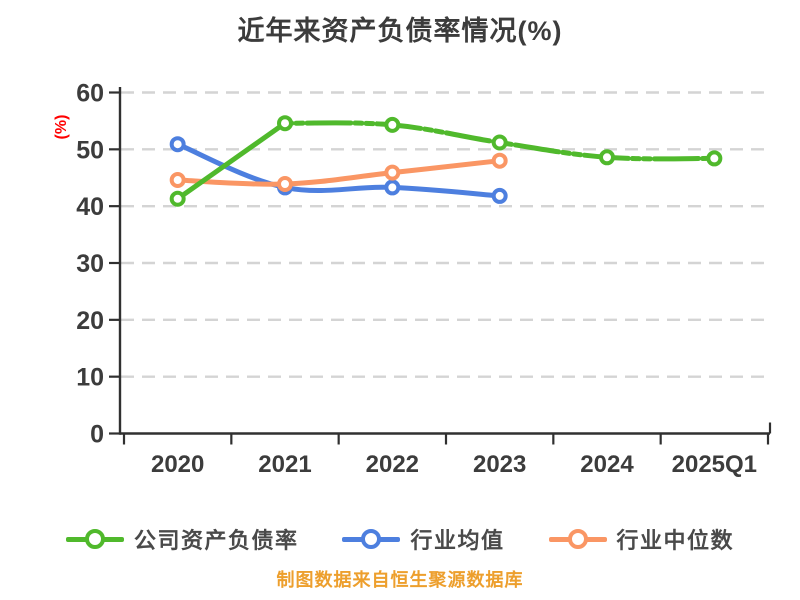 Image resolution: width=800 pixels, height=600 pixels. What do you see at coordinates (392, 464) in the screenshot?
I see `x-tick-label: 2022` at bounding box center [392, 464].